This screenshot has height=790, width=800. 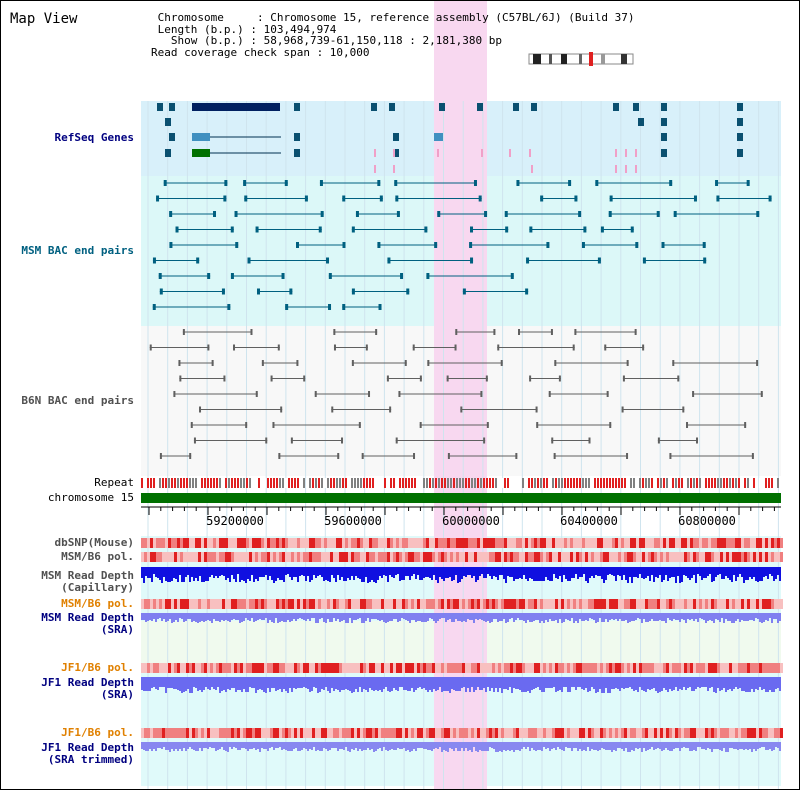 What do you see at coordinates (97, 556) in the screenshot?
I see `track-label-msm-b6-pol: MSM/B6 pol.` at bounding box center [97, 556].